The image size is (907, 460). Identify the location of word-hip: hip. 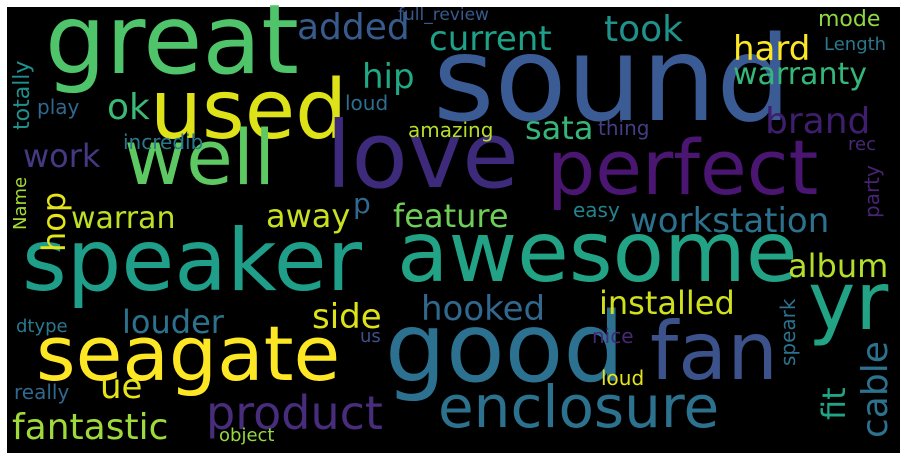
(388, 77).